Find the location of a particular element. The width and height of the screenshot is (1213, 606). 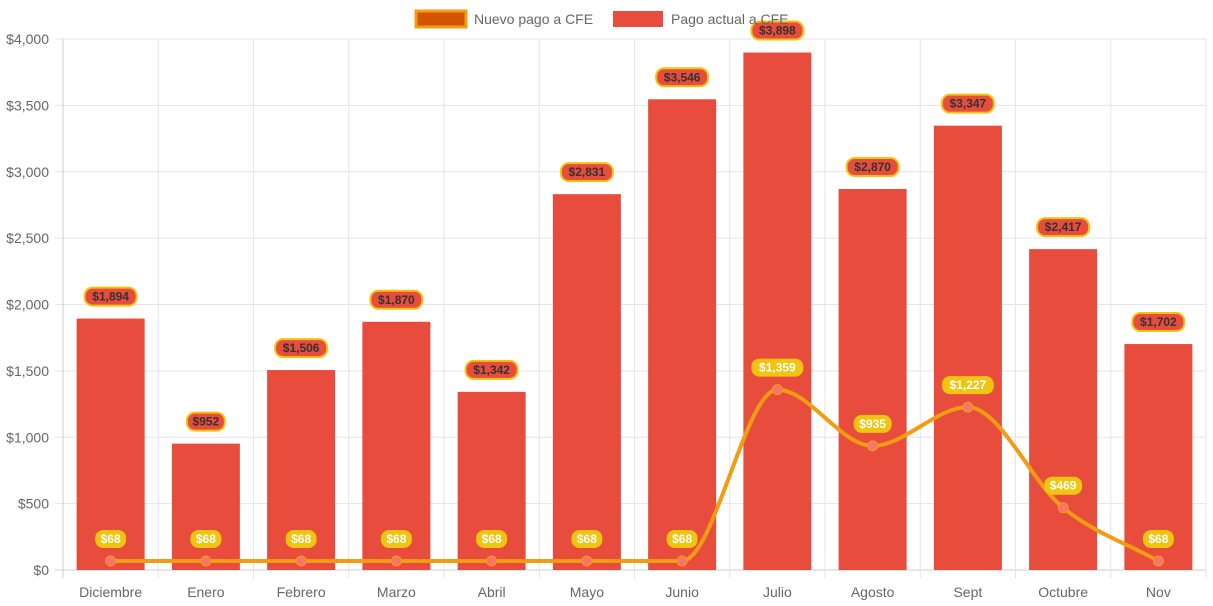

data-label-text: $1,359 is located at coordinates (777, 368).